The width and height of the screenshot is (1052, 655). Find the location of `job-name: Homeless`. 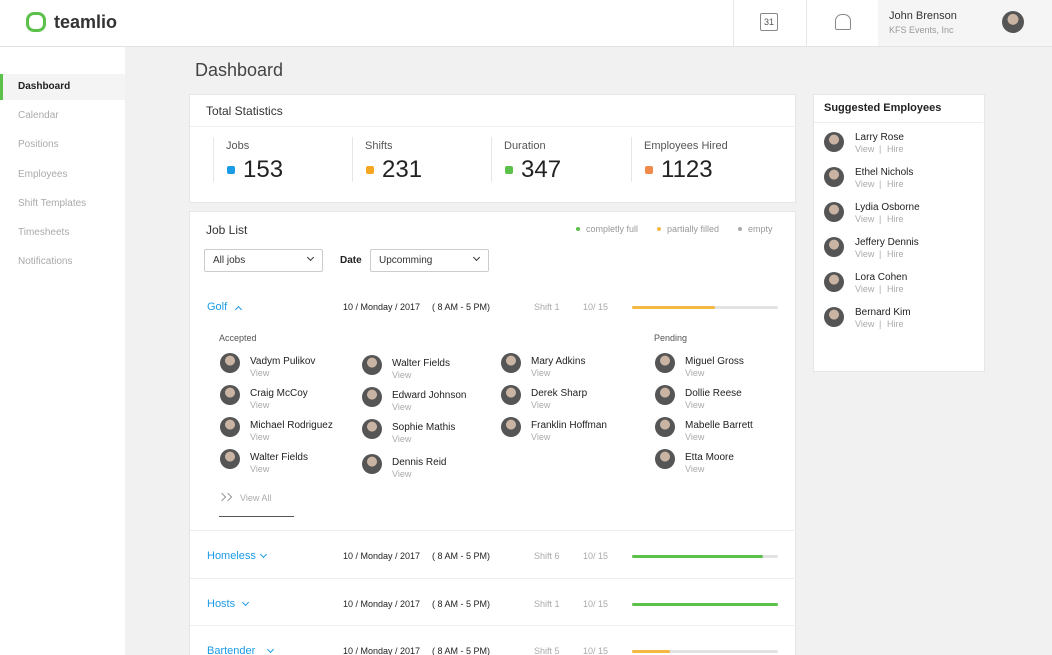

job-name: Homeless is located at coordinates (231, 556).